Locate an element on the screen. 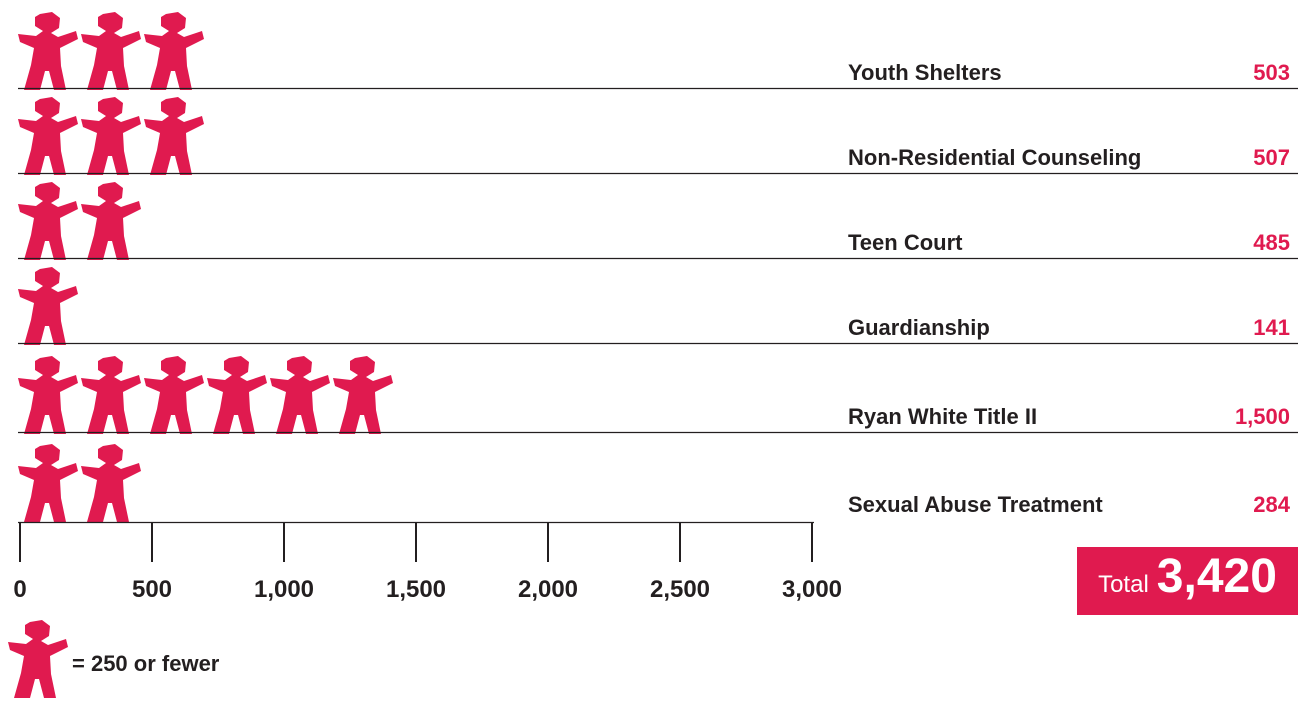 This screenshot has width=1304, height=702. chart-row: Sexual Abuse Treatment 284 is located at coordinates (654, 483).